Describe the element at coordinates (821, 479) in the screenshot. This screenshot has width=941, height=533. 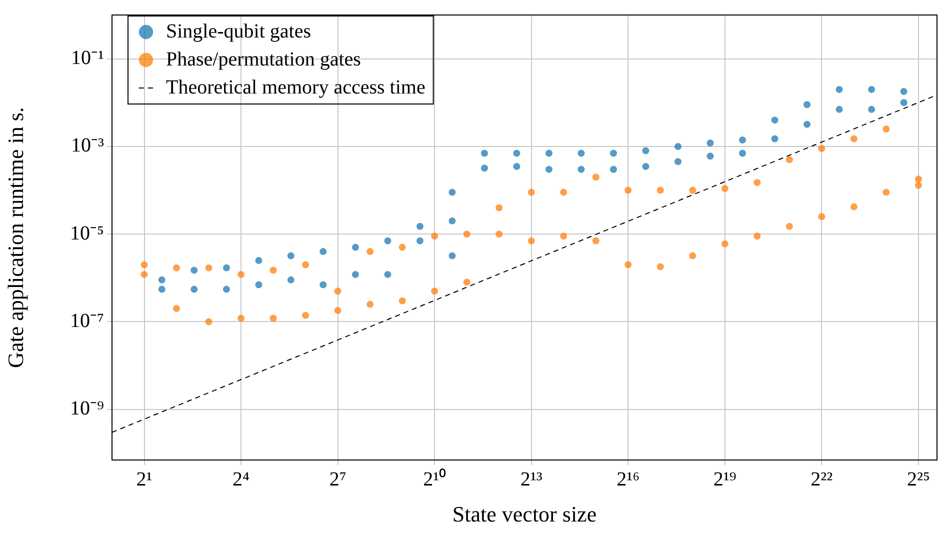
I see `x-tick-label: 2²²` at that location.